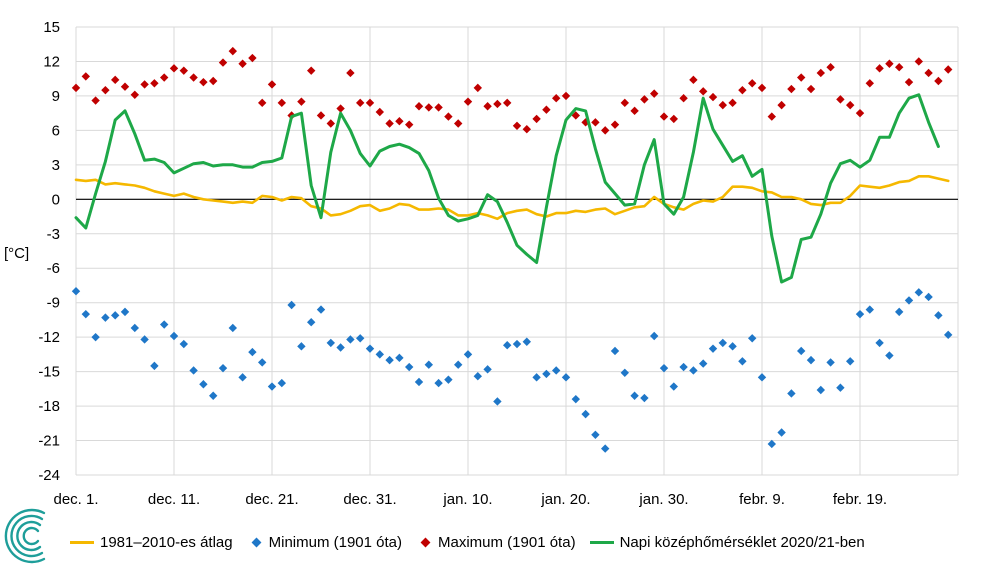 Image resolution: width=1000 pixels, height=571 pixels. What do you see at coordinates (151, 542) in the screenshot?
I see `legend-item-average: 1981–2010-es átlag` at bounding box center [151, 542].